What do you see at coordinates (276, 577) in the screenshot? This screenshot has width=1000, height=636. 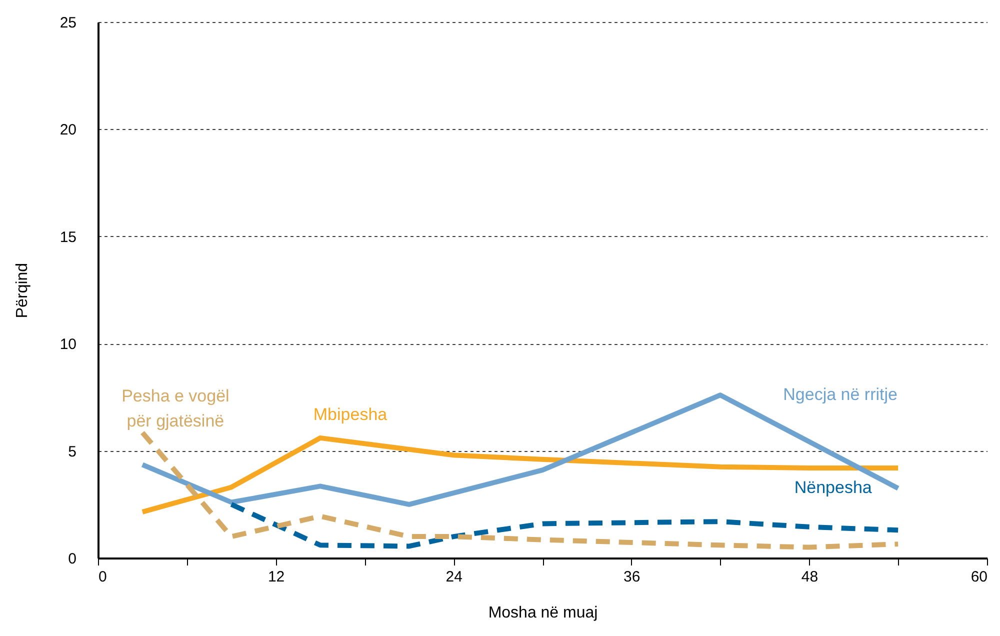 I see `x-tick-label: 12` at bounding box center [276, 577].